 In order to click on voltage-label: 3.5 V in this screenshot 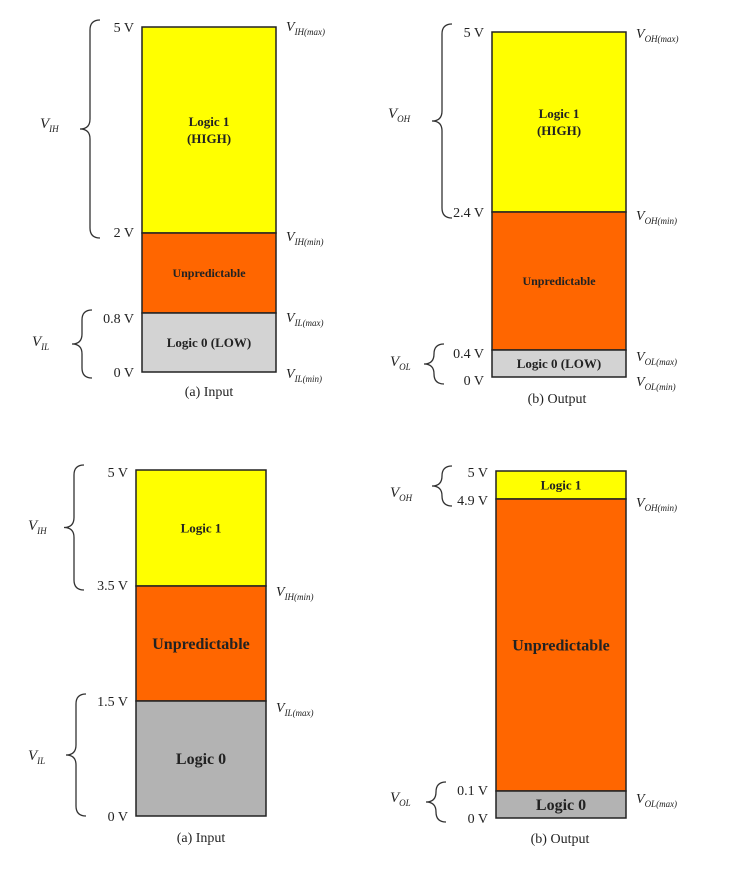, I will do `click(112, 586)`.